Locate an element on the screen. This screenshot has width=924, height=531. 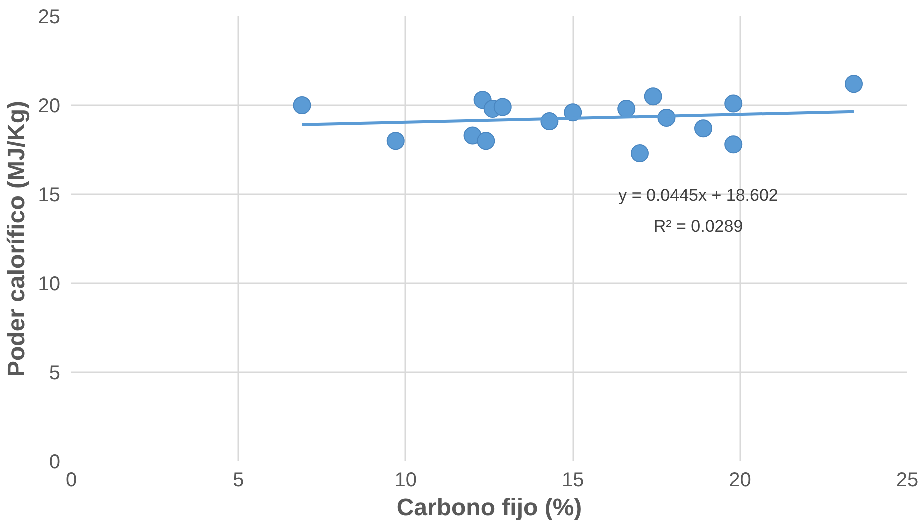
x-tick-label: 5 is located at coordinates (238, 481).